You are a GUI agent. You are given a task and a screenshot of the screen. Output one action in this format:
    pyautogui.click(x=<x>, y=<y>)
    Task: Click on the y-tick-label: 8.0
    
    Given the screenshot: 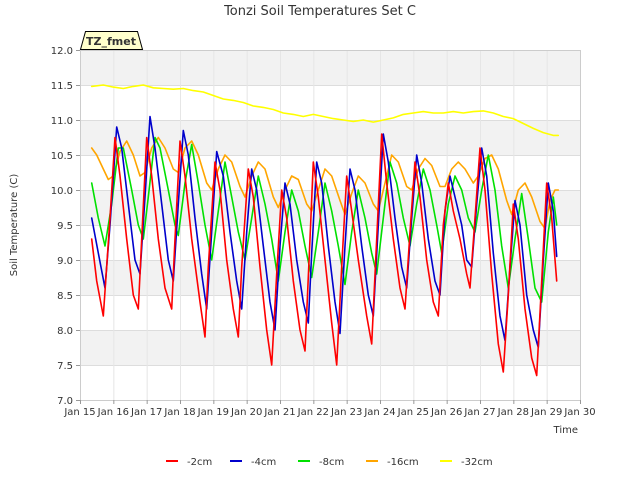 What is the action you would take?
    pyautogui.click(x=65, y=331)
    